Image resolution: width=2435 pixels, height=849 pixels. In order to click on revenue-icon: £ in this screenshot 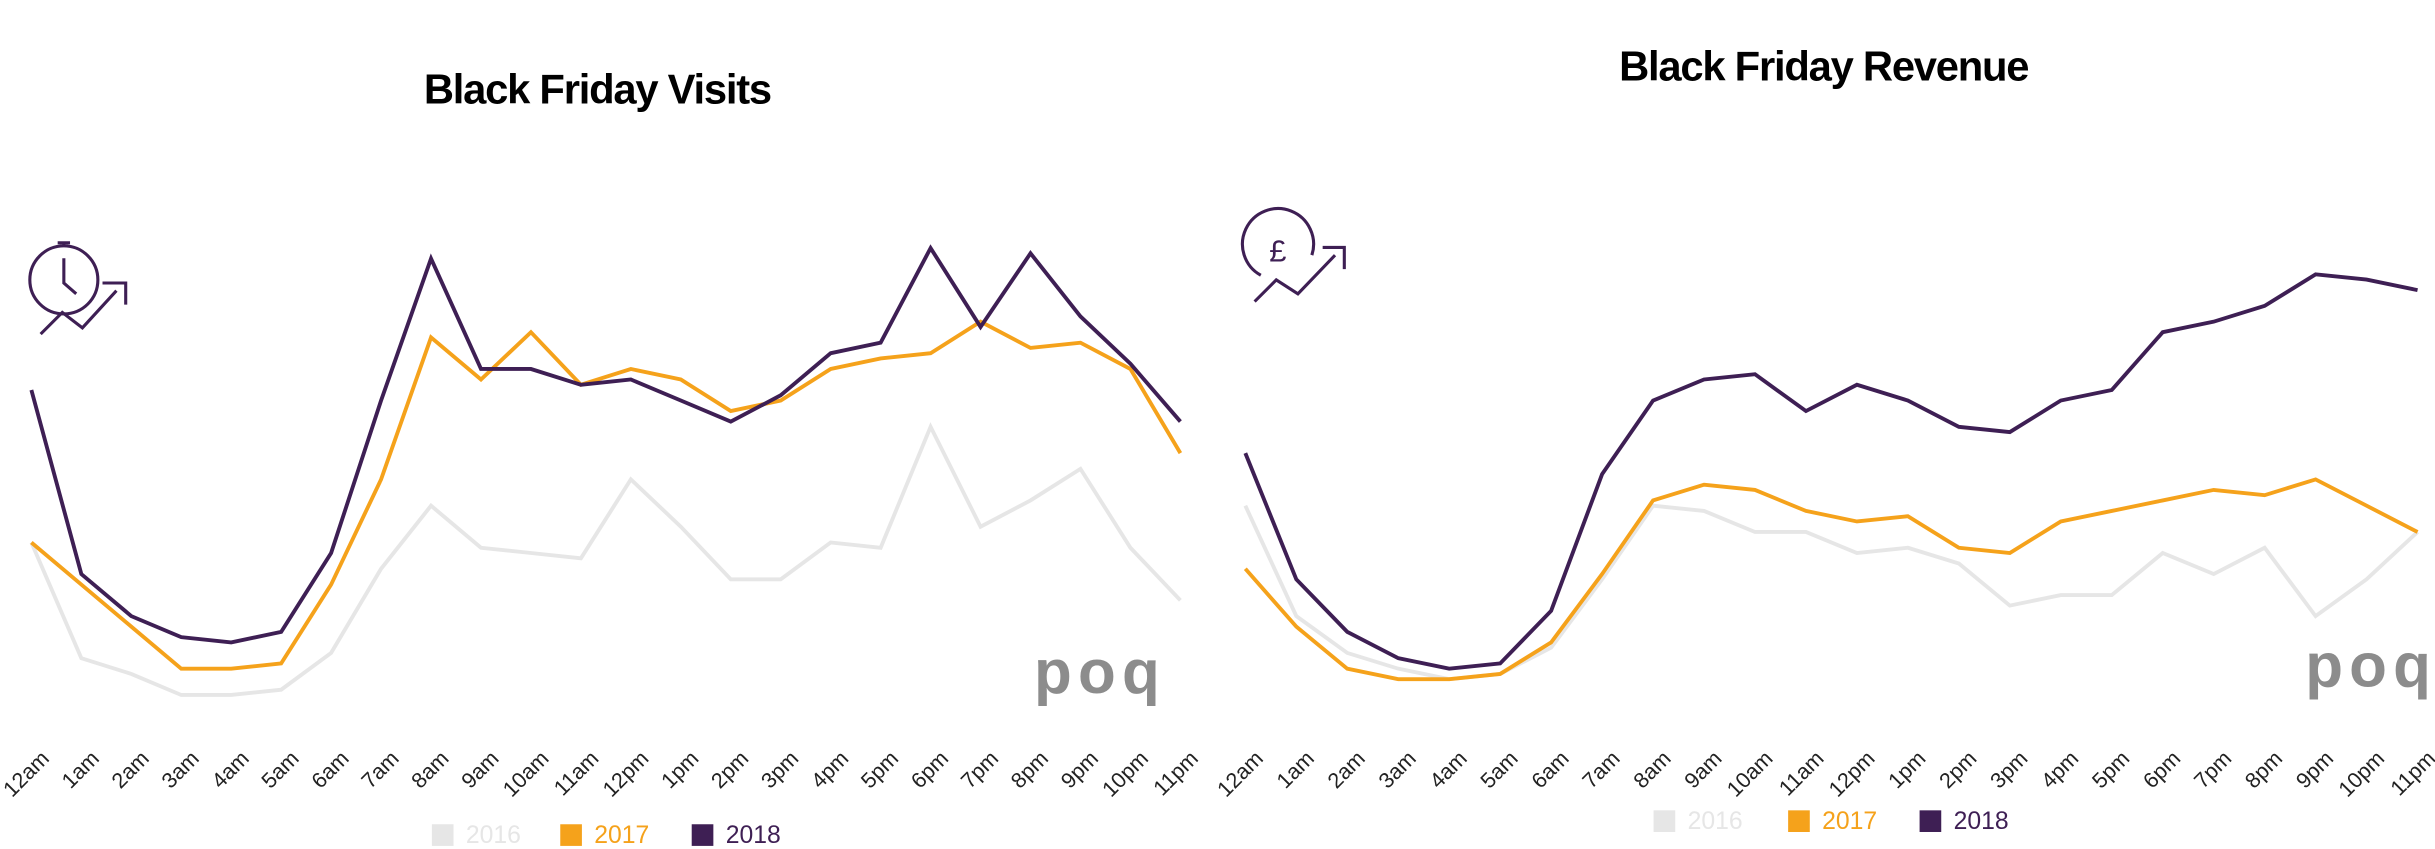, I will do `click(1293, 255)`.